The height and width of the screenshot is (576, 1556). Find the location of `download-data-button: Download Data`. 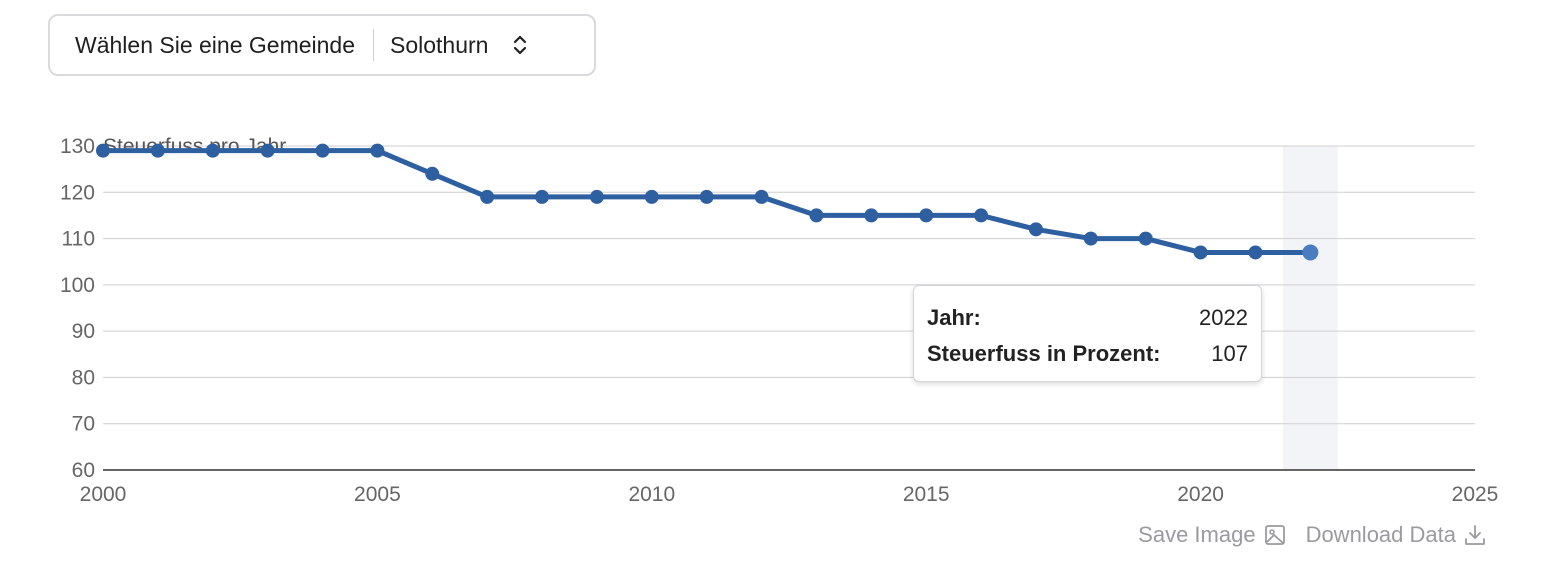

download-data-button: Download Data is located at coordinates (1396, 535).